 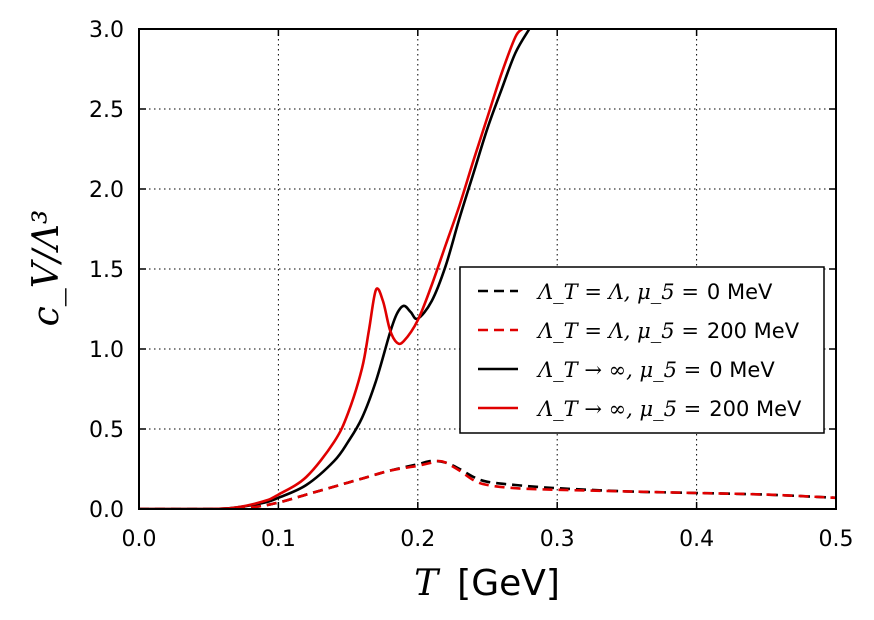 What do you see at coordinates (836, 539) in the screenshot?
I see `x-tick-label: 0.5` at bounding box center [836, 539].